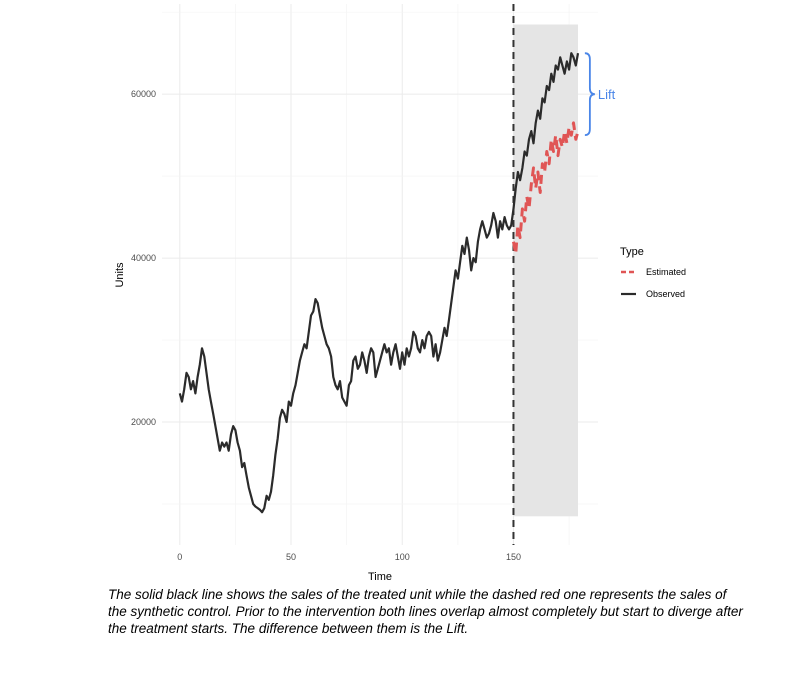 This screenshot has height=686, width=800. I want to click on y-axis-label: Units, so click(120, 275).